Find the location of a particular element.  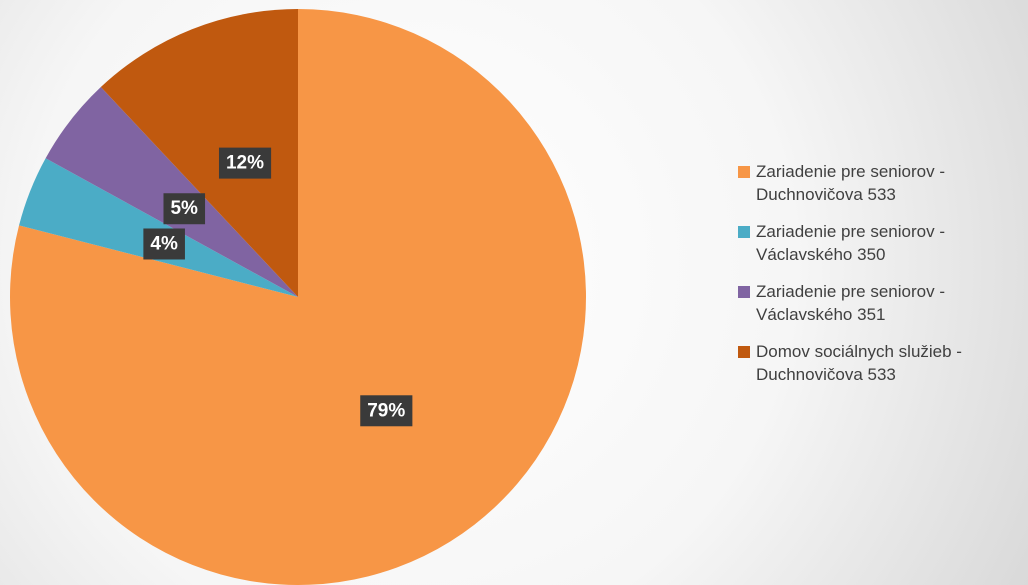

data-label-text: 4% is located at coordinates (164, 243).